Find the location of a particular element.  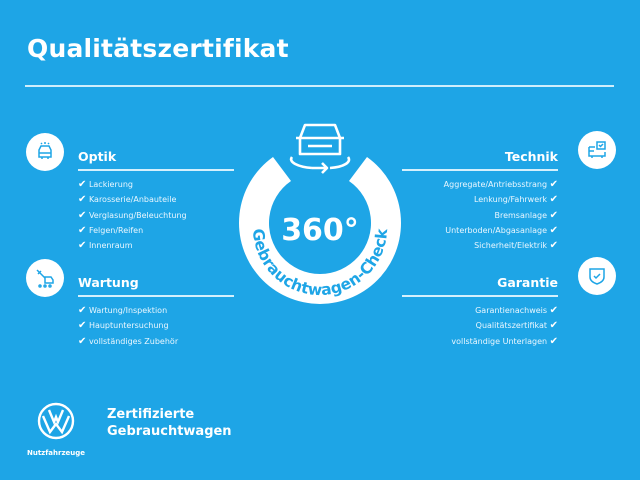

list-item: ✔ Karosserie/Anbauteile is located at coordinates (156, 199).